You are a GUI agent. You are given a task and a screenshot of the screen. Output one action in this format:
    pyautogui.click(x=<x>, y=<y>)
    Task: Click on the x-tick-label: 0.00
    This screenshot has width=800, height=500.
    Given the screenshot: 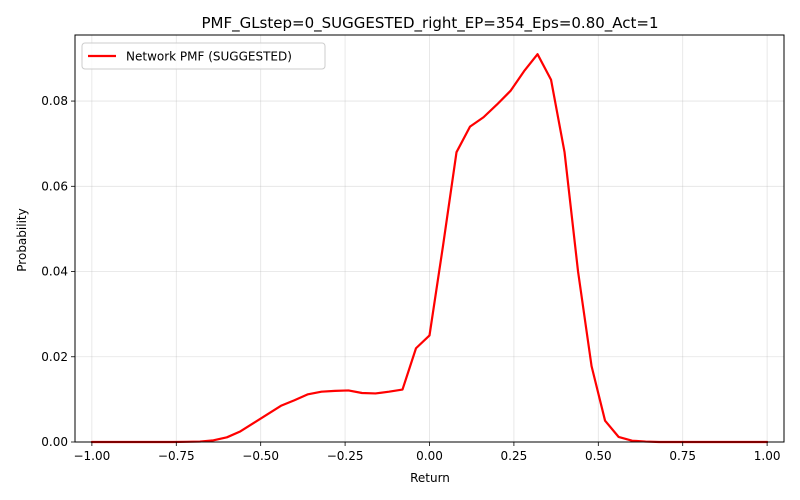 What is the action you would take?
    pyautogui.click(x=429, y=456)
    